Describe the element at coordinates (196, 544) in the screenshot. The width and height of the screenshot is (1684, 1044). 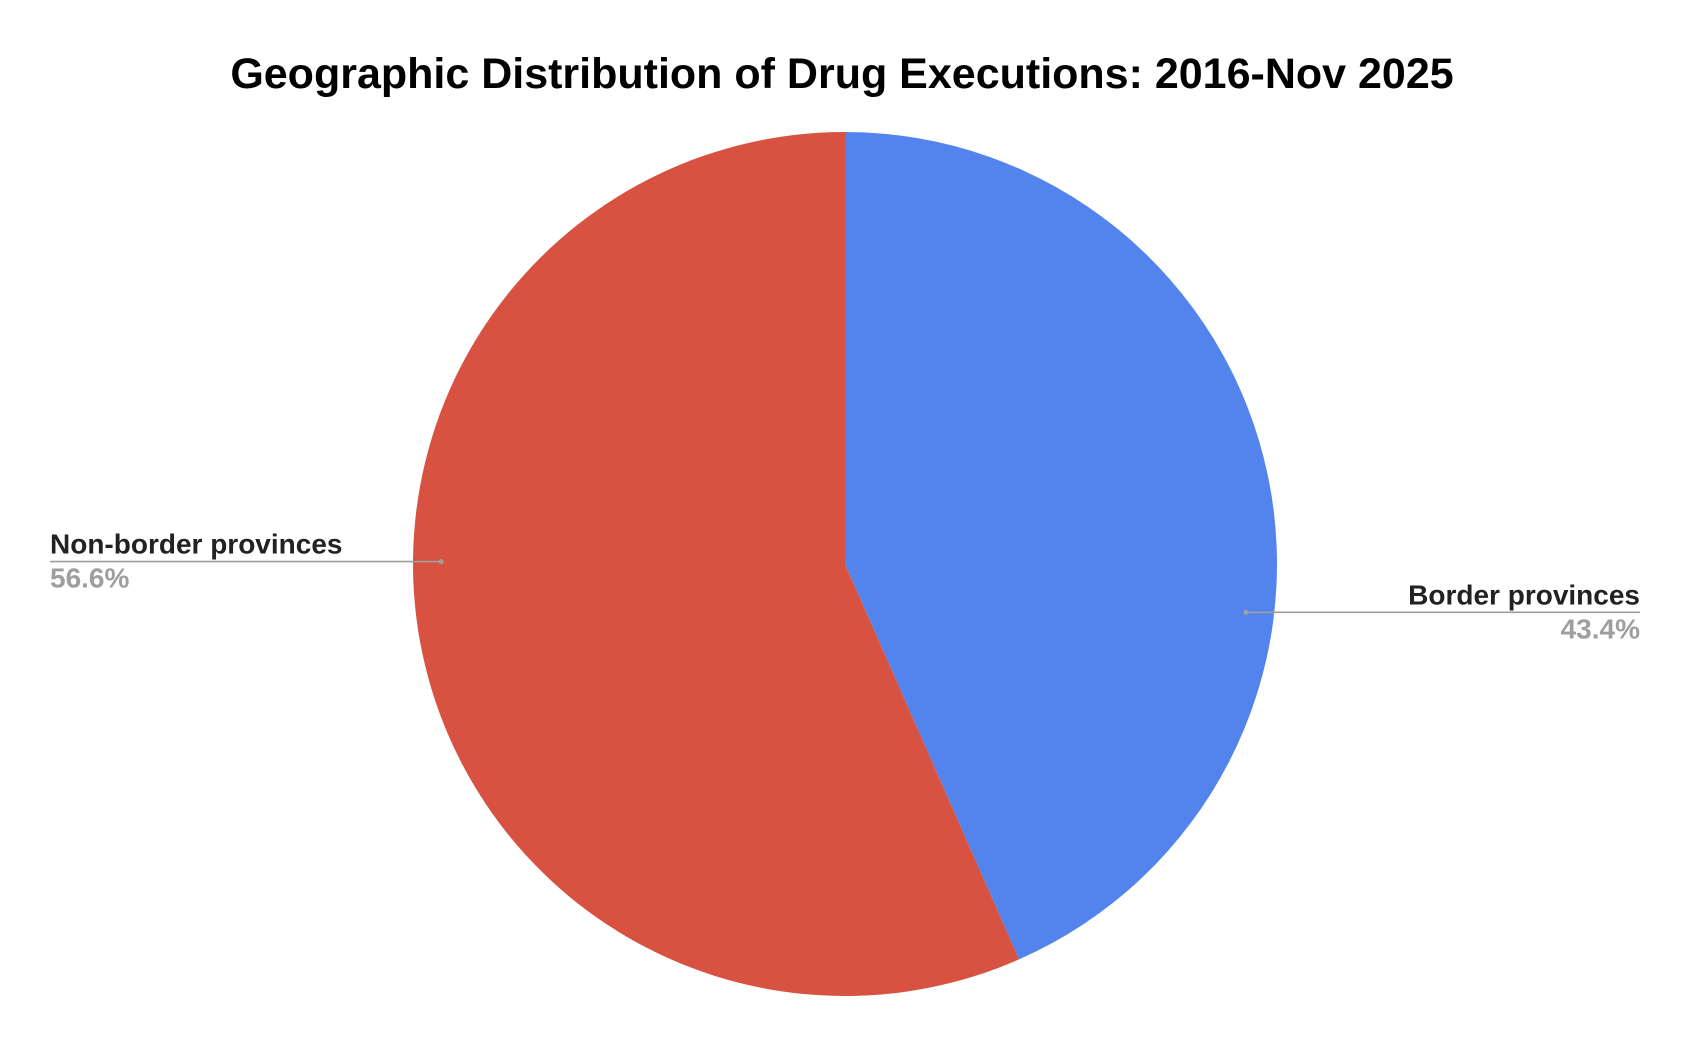
I see `slice-label-non-border-provinces: Non-border provinces` at that location.